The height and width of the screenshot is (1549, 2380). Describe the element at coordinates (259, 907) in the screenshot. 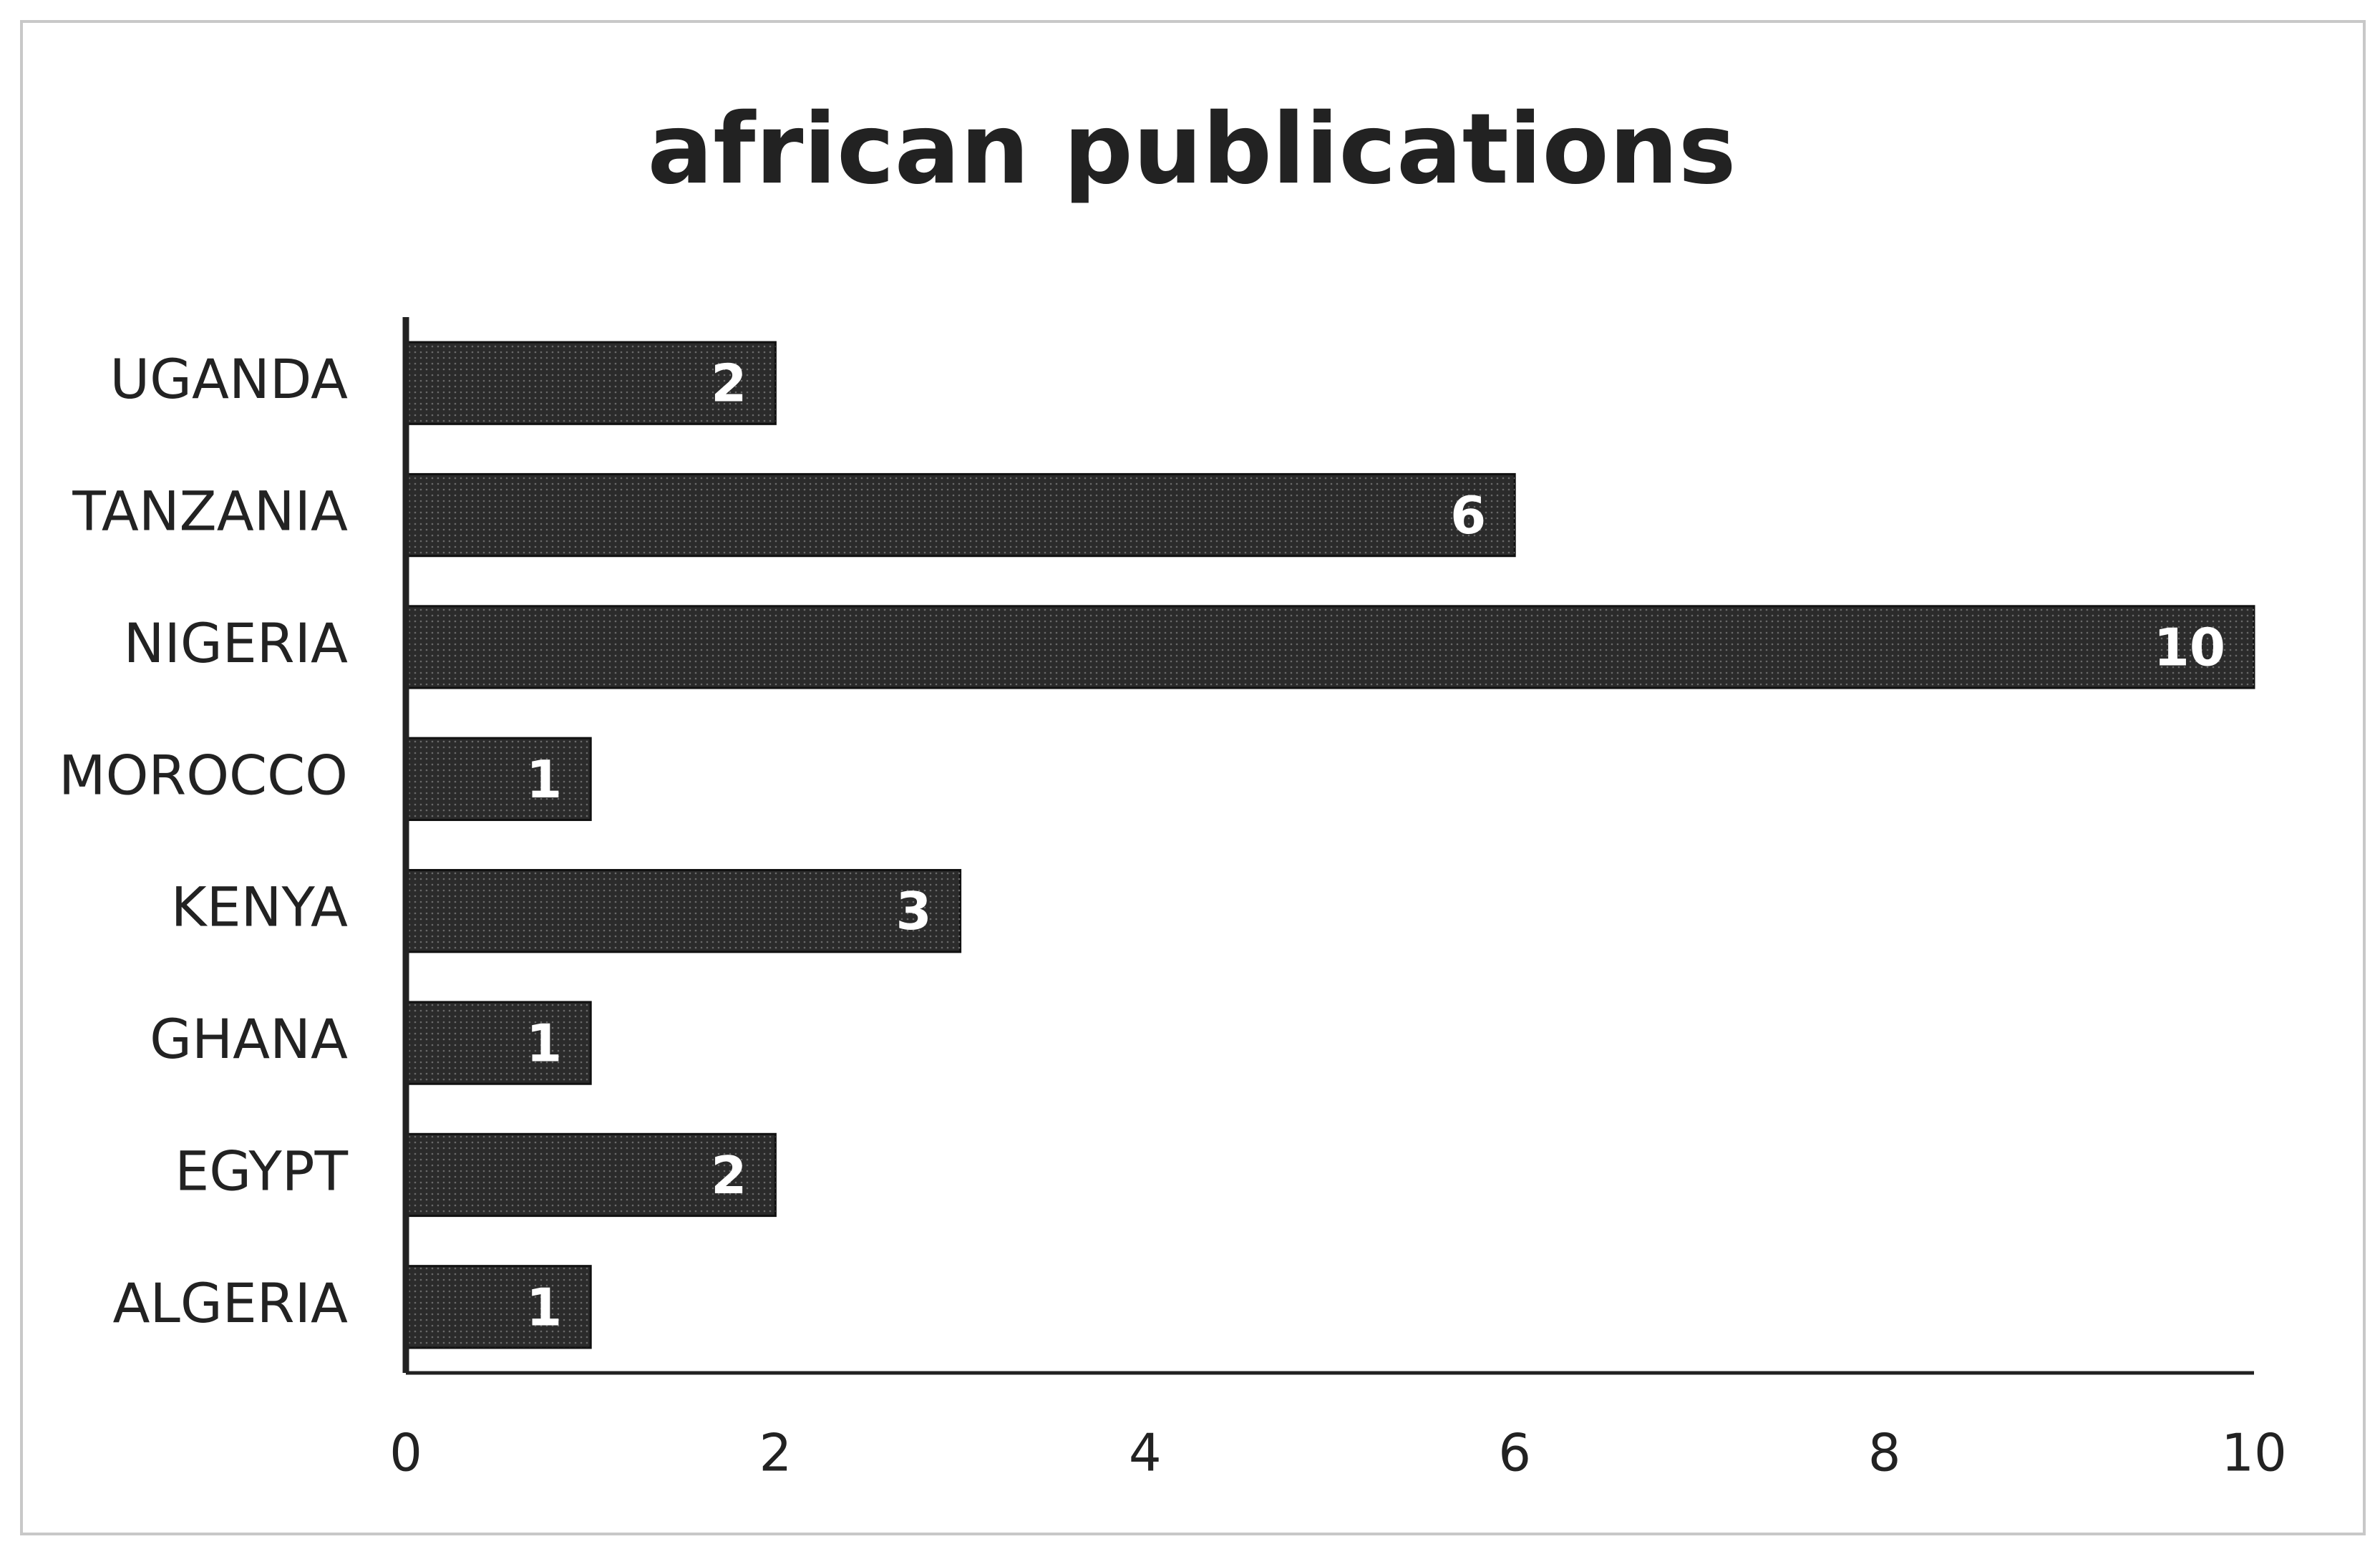

I see `y-tick-label: KENYA` at that location.